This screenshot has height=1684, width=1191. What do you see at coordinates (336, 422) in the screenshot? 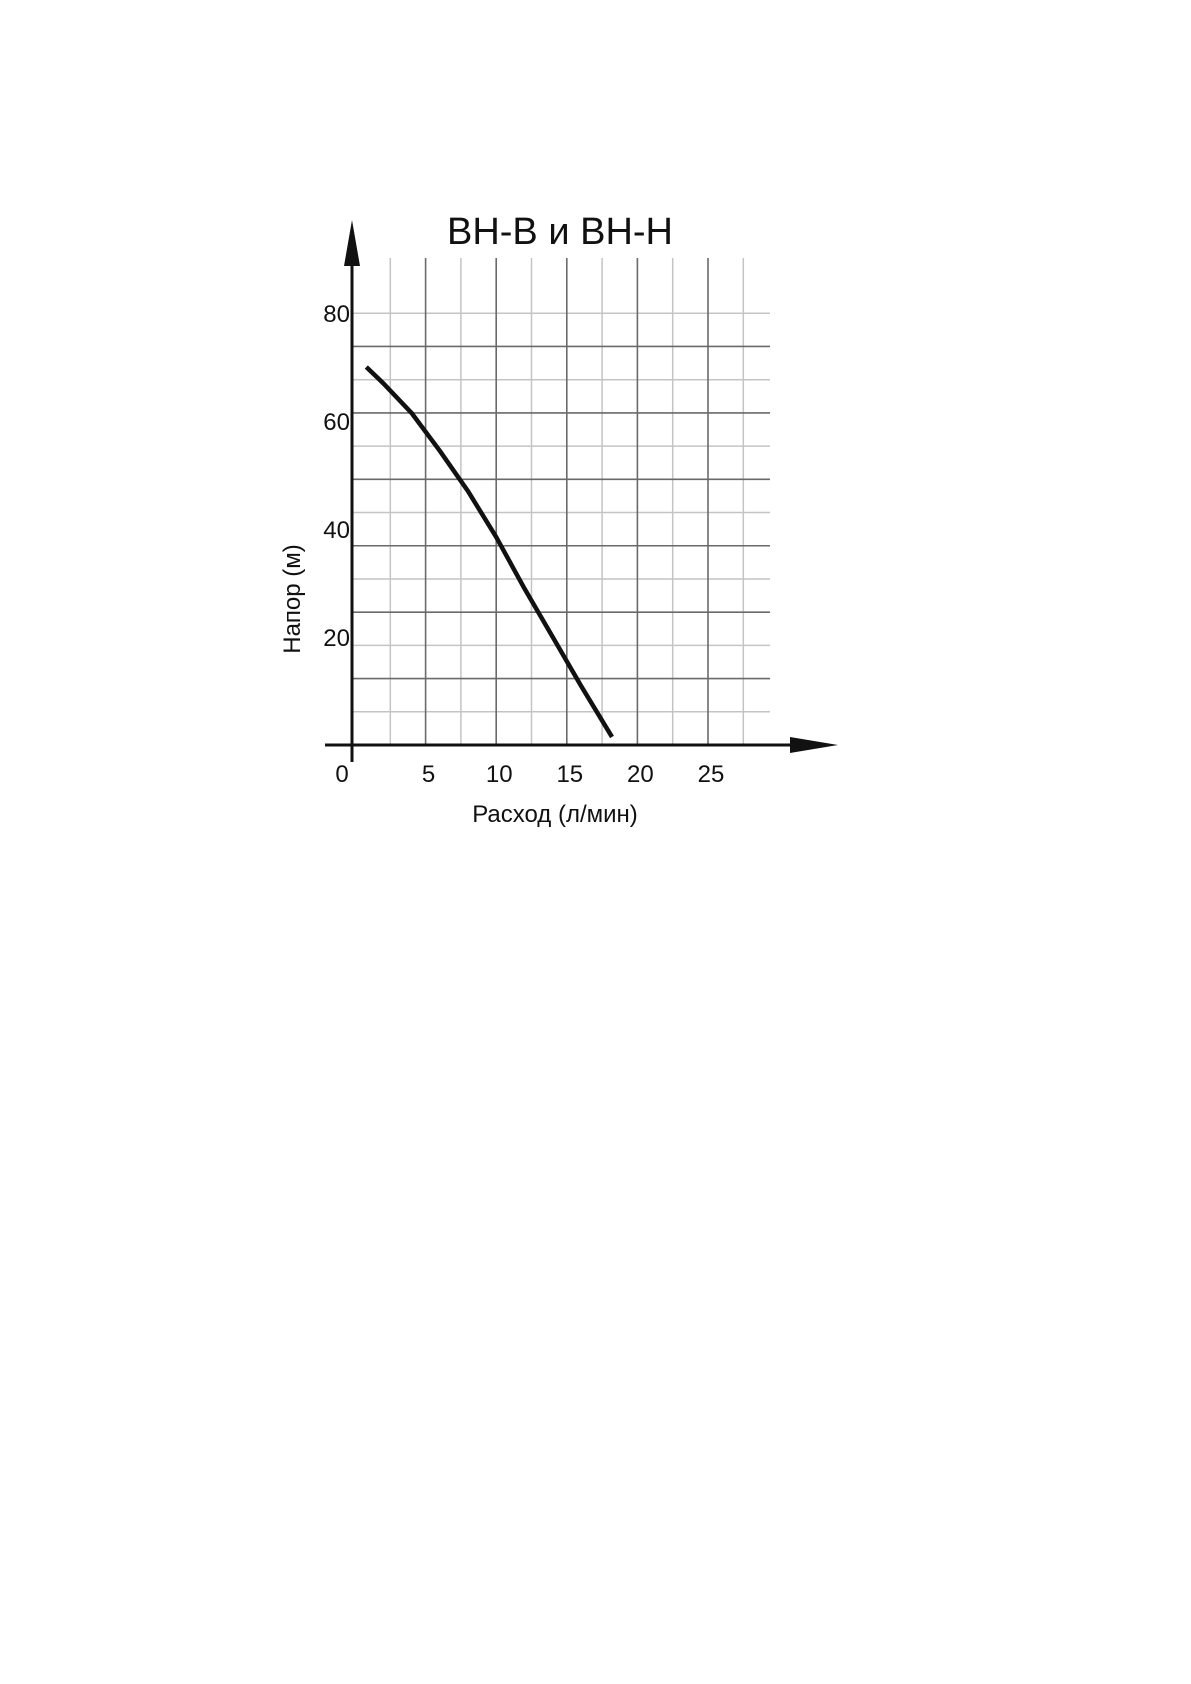
I see `y-tick-label: 60` at bounding box center [336, 422].